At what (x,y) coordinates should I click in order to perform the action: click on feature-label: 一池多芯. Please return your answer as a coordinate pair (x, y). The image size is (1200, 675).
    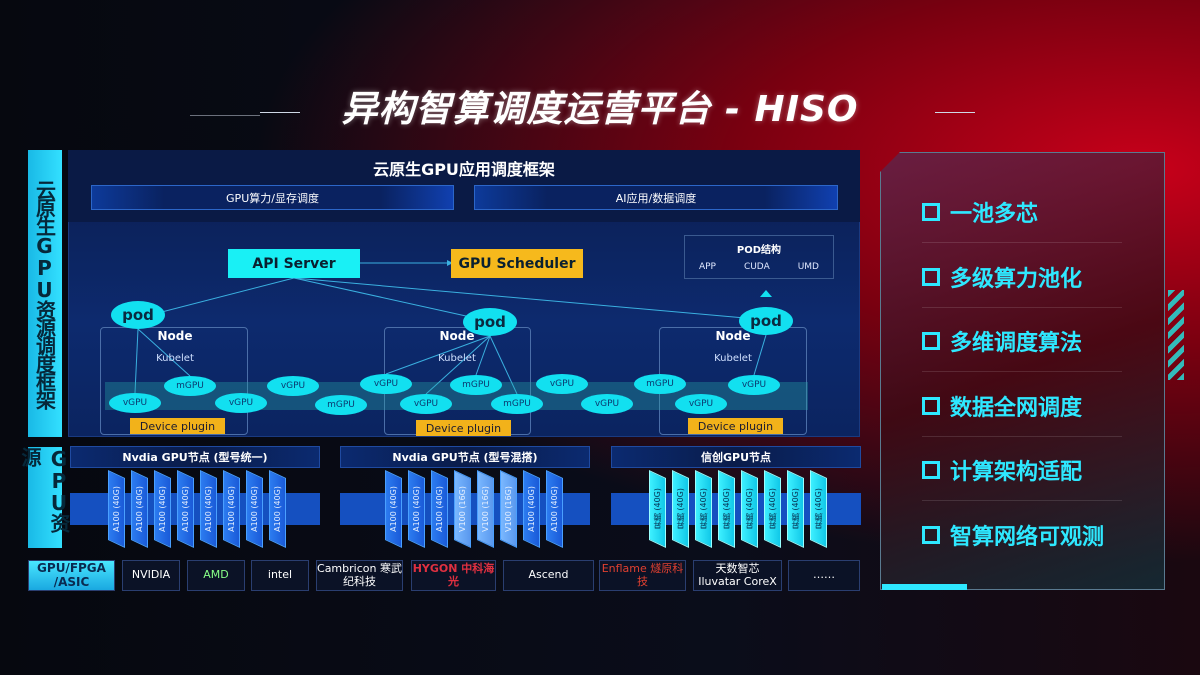
    Looking at the image, I should click on (994, 214).